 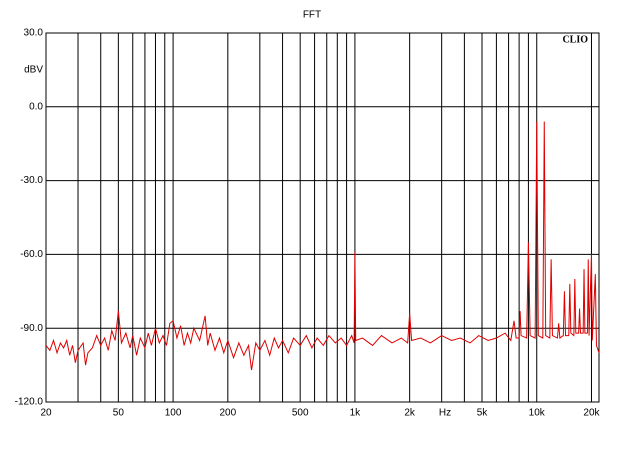 I want to click on y-tick-label: -90.0, so click(x=31, y=328).